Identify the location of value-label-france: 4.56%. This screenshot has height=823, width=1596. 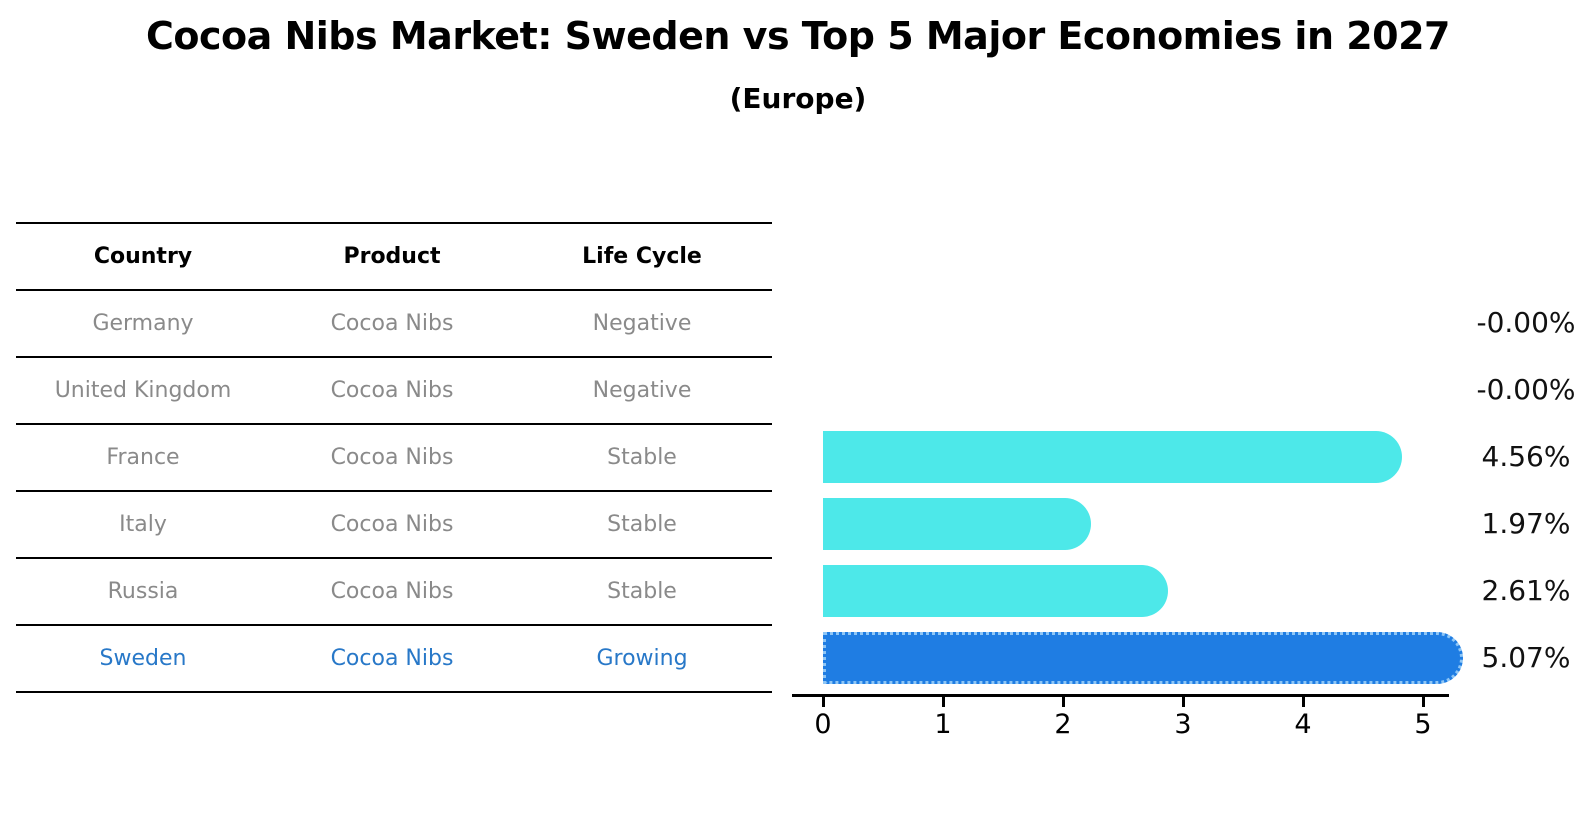
(1526, 456).